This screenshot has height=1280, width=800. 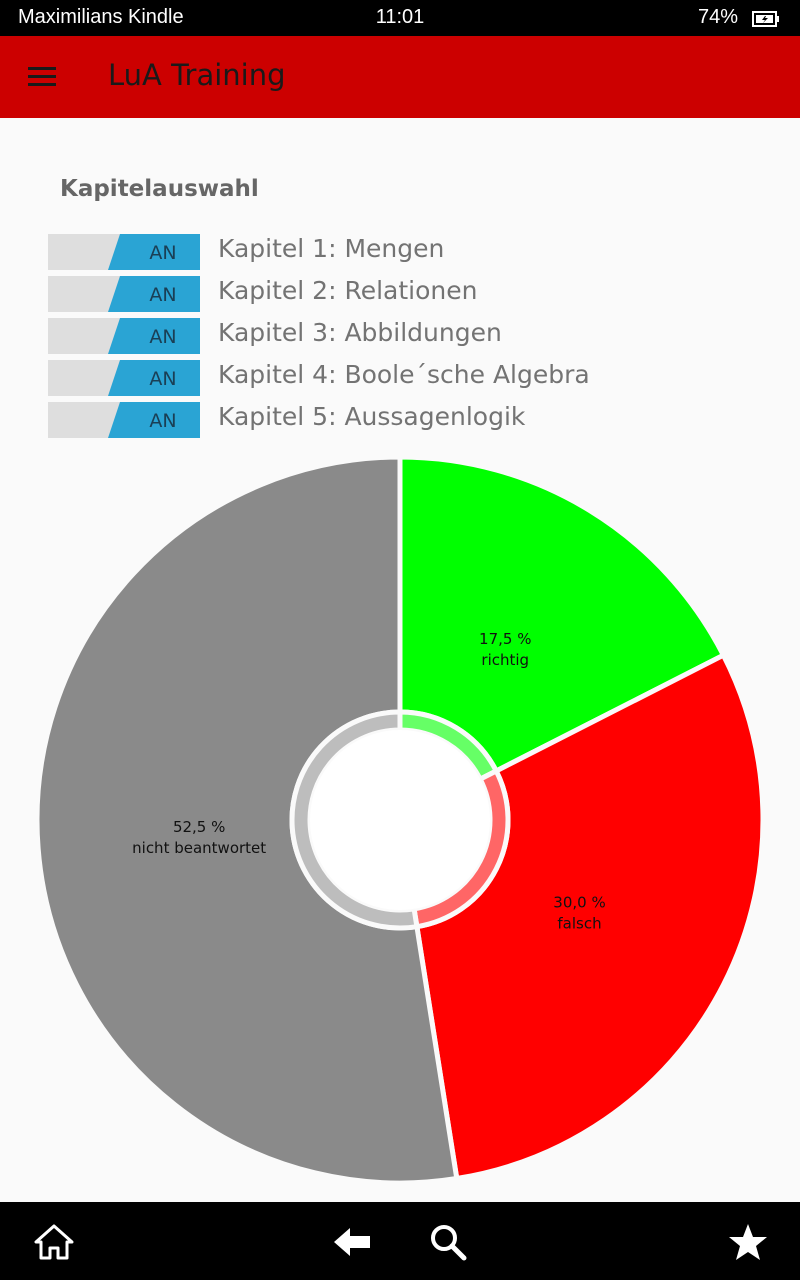 What do you see at coordinates (372, 416) in the screenshot?
I see `chapter-label: Kapitel 5: Aussagenlogik` at bounding box center [372, 416].